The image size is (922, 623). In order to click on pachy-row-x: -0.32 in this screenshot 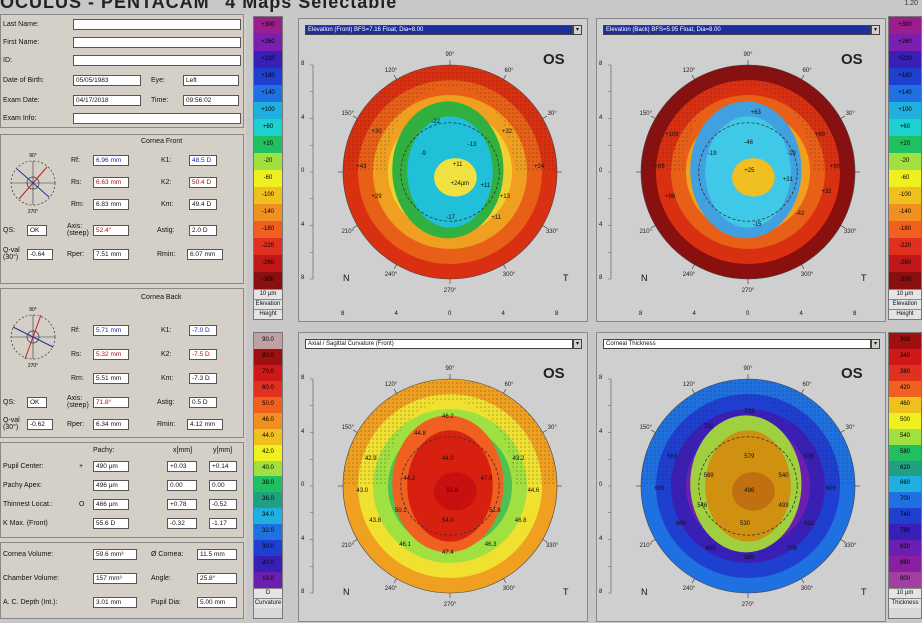, I will do `click(182, 523)`.